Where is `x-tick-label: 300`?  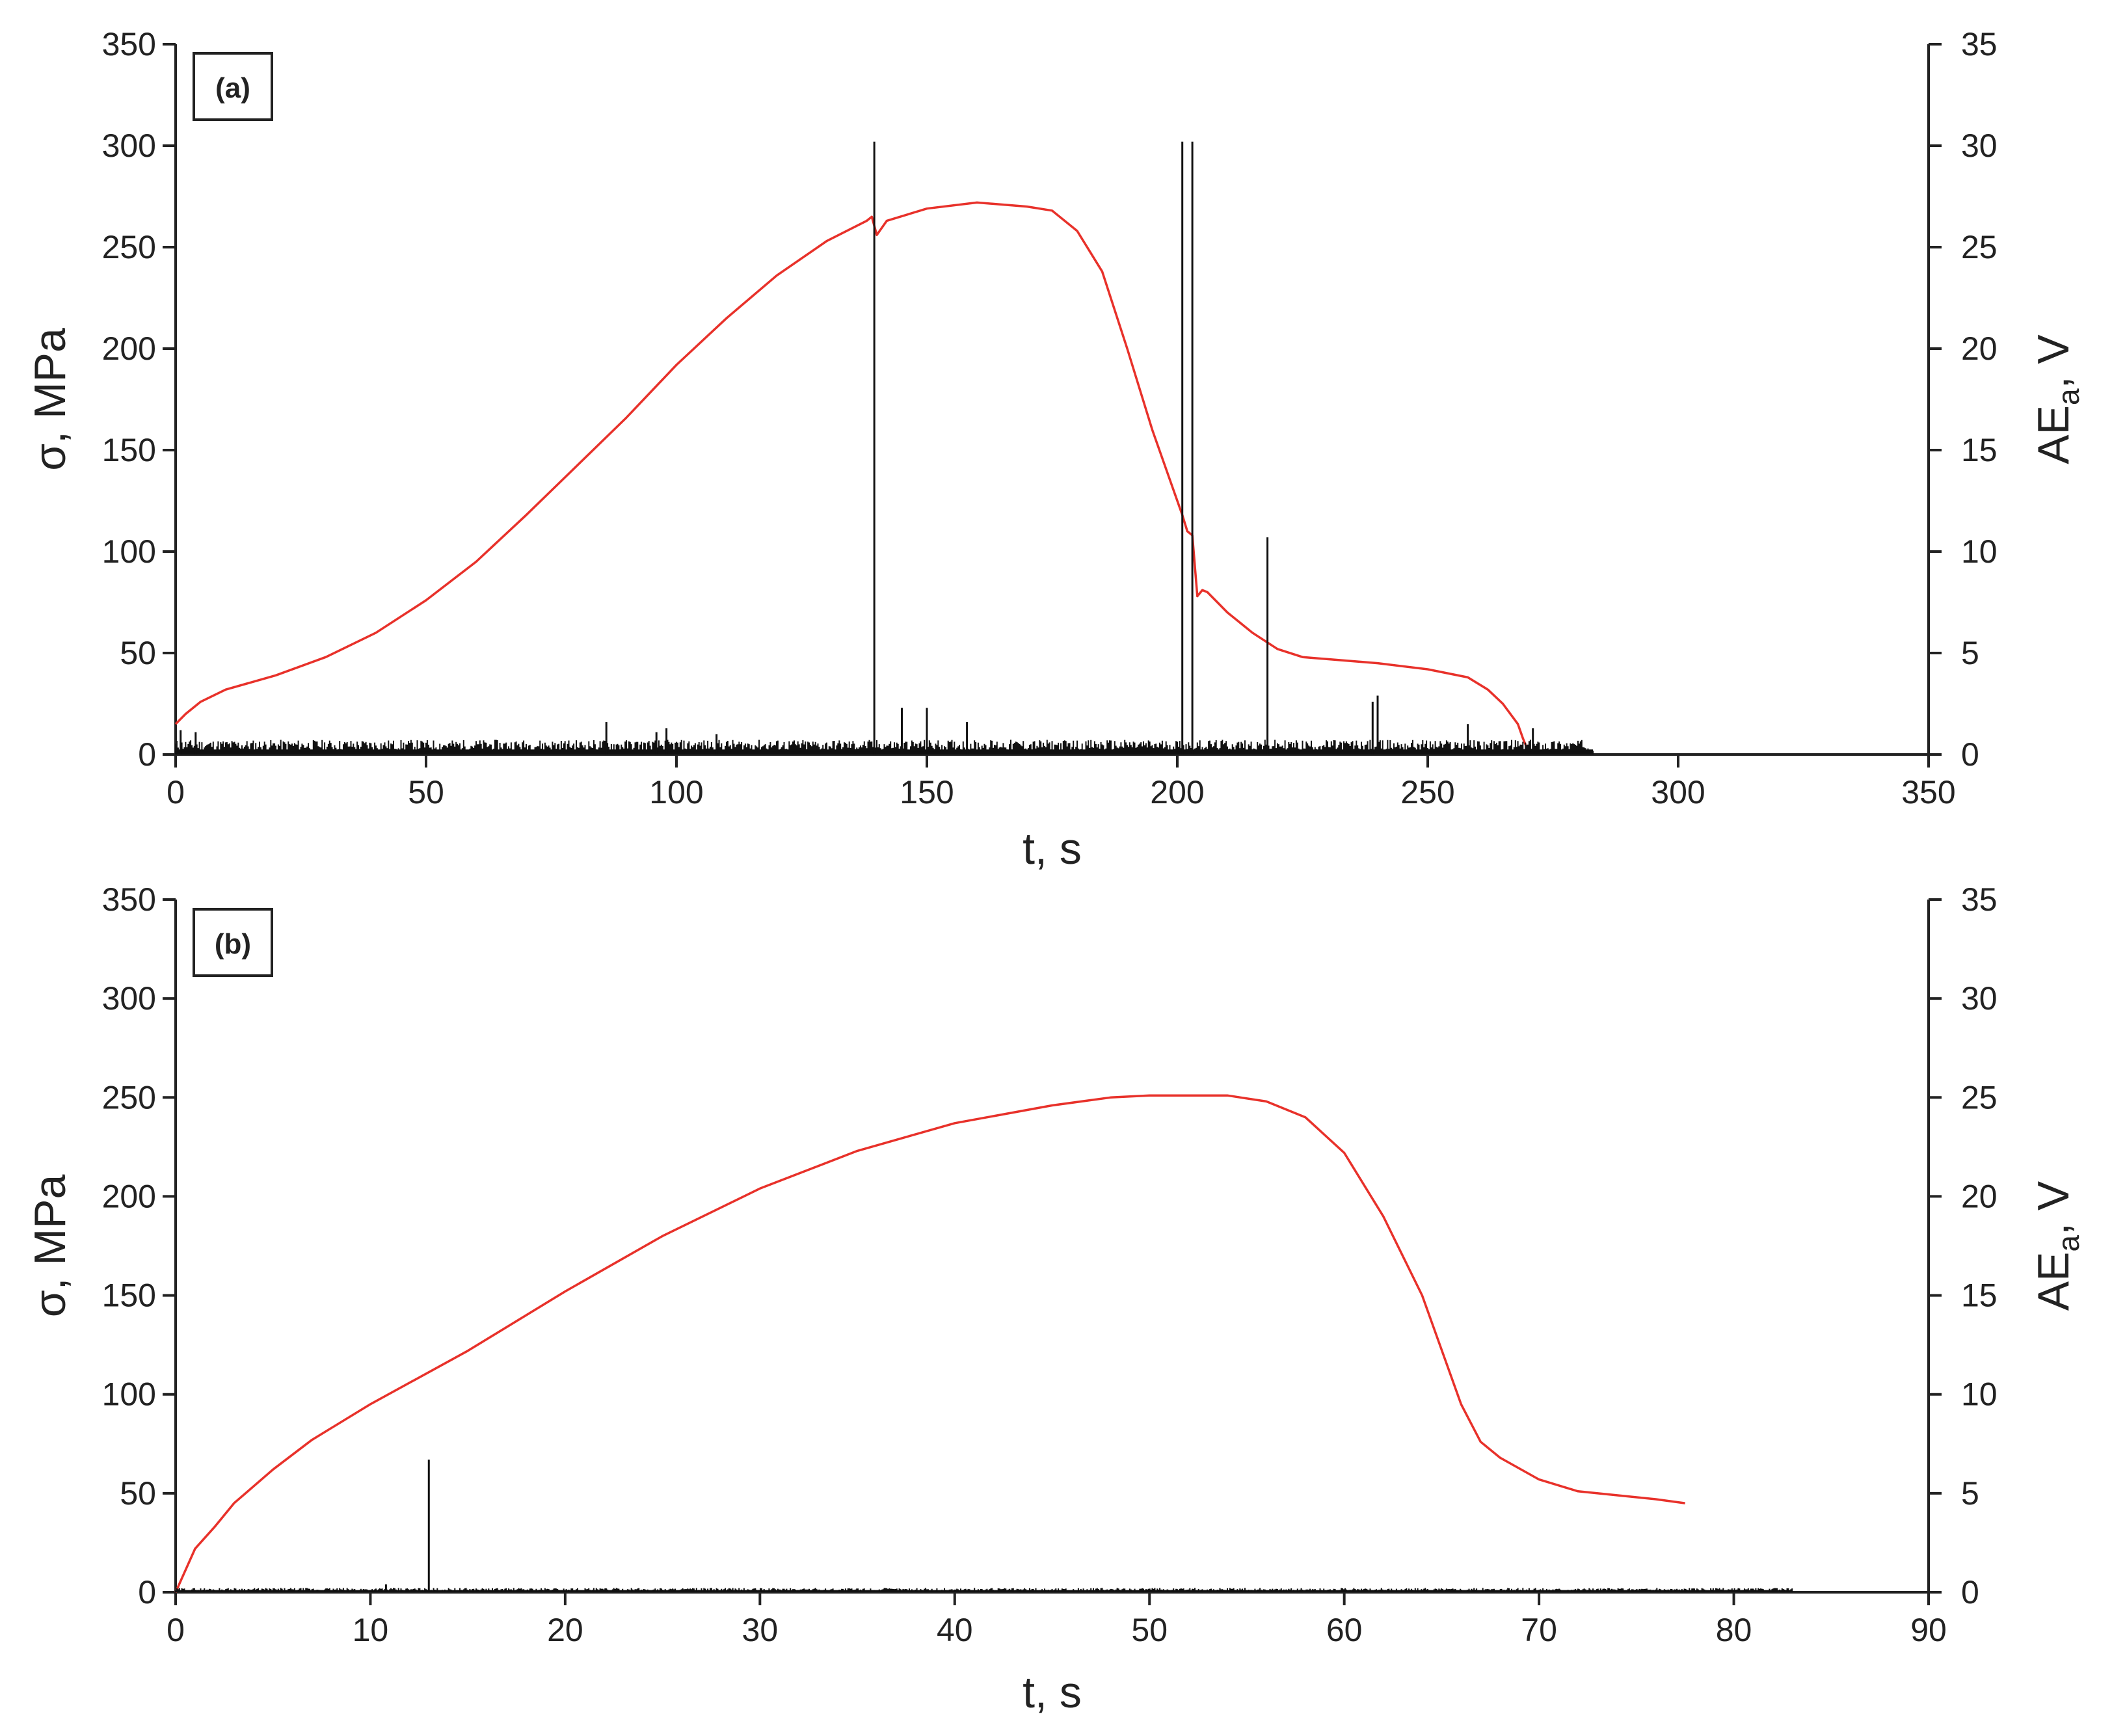
x-tick-label: 300 is located at coordinates (1678, 792).